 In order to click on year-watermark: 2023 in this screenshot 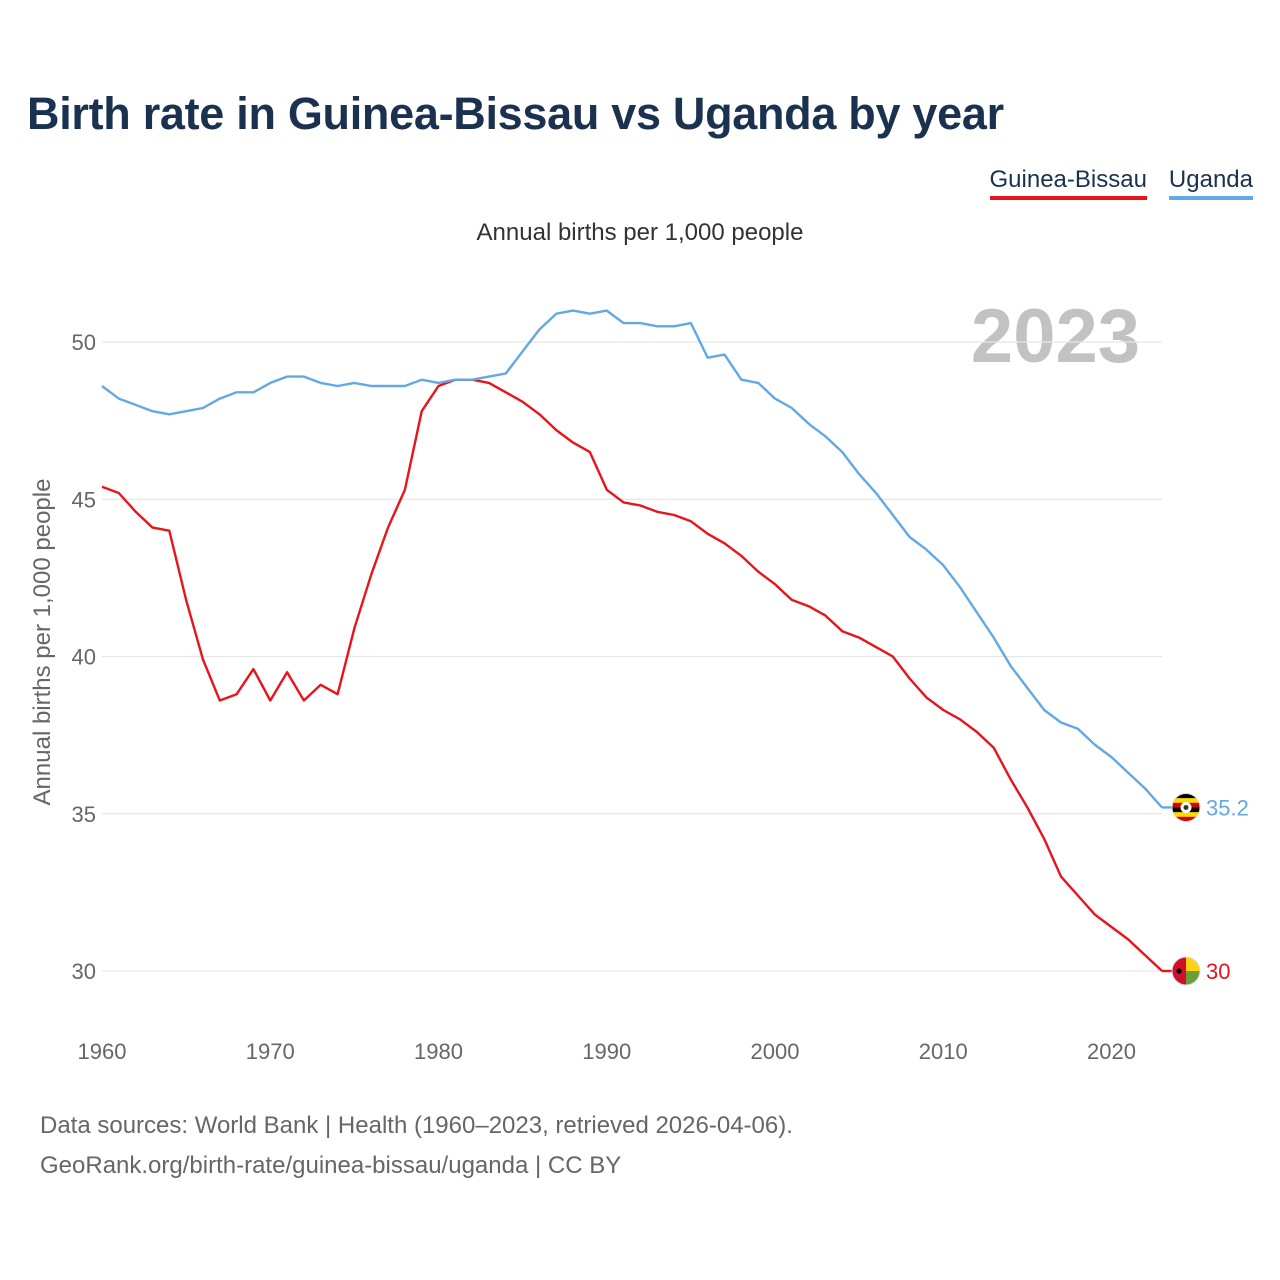, I will do `click(1055, 336)`.